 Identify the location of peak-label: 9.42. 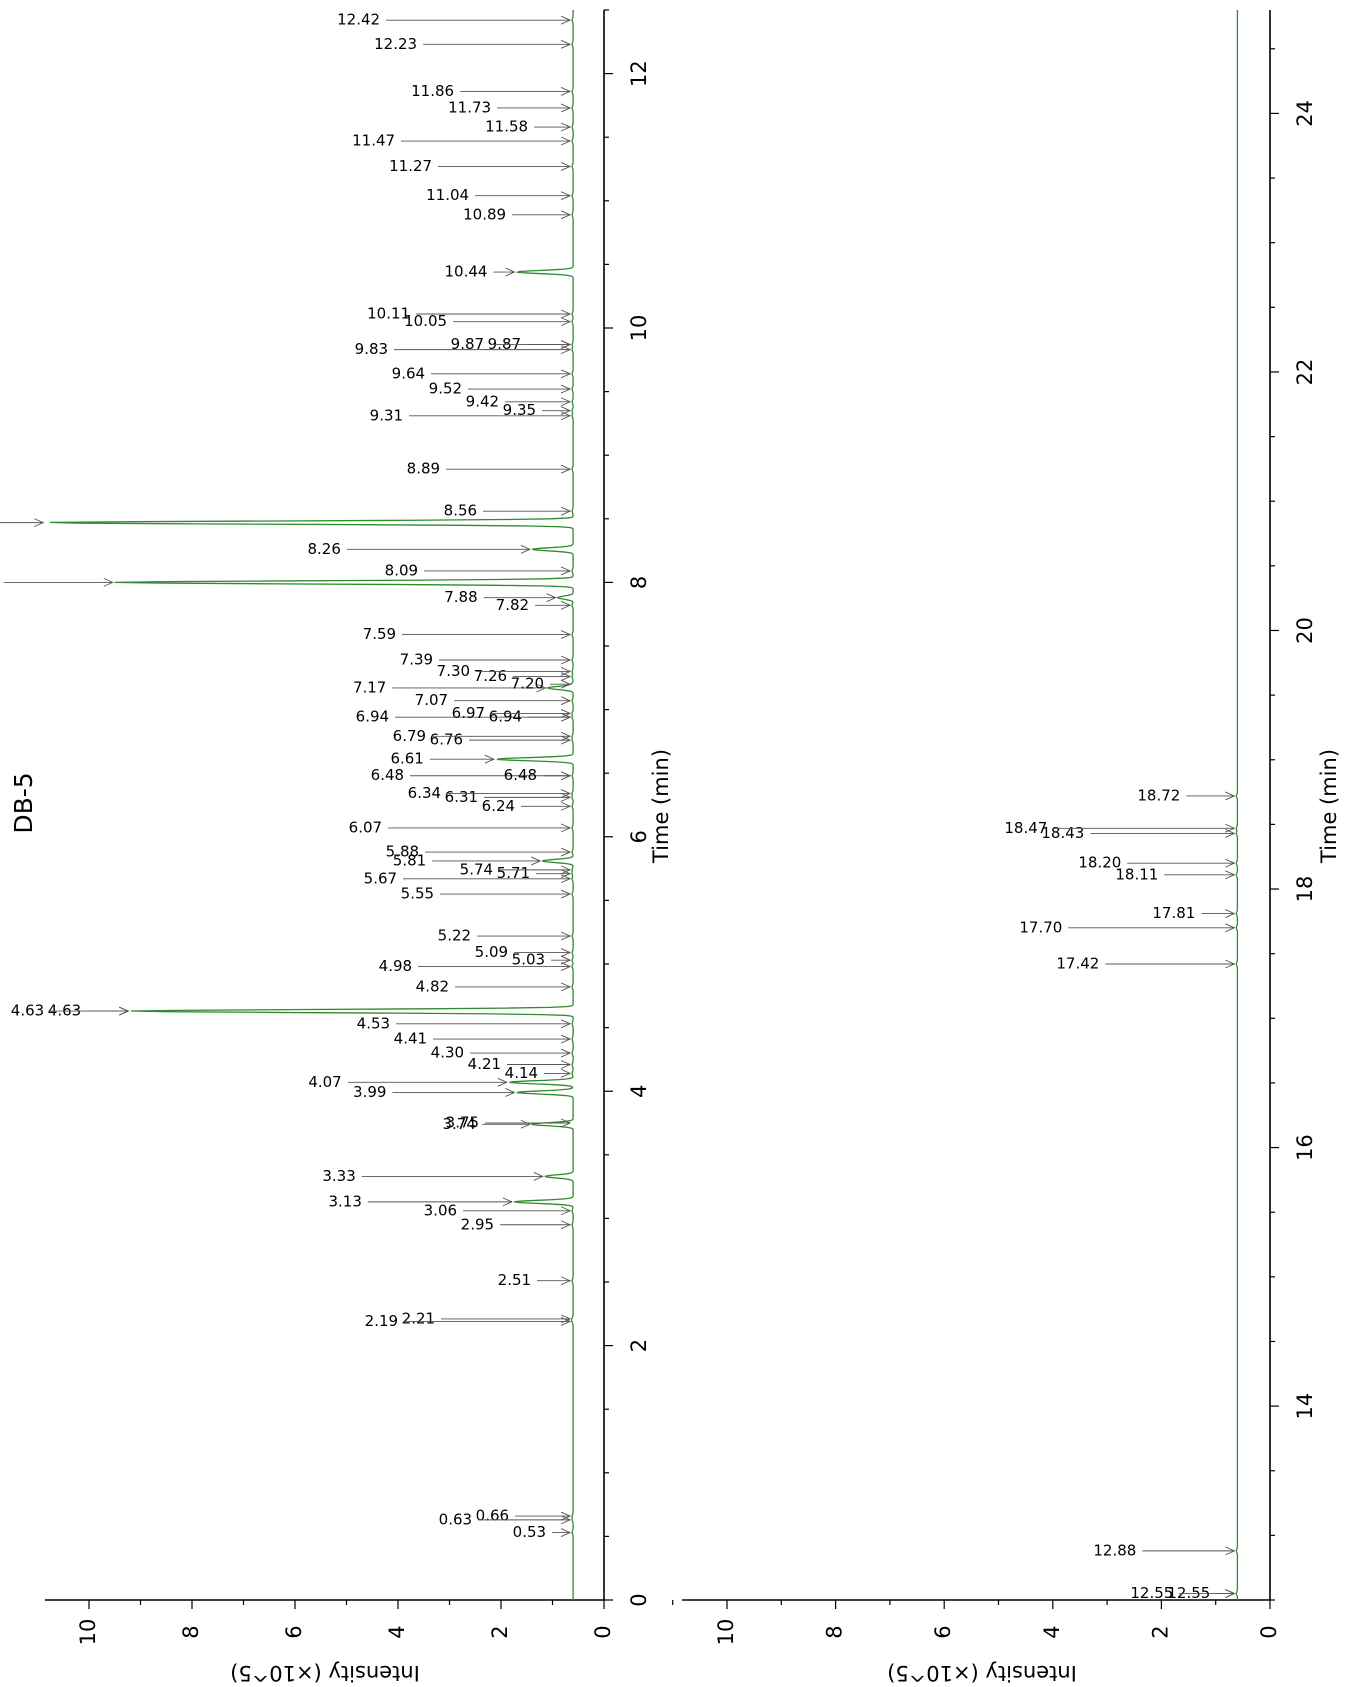
(482, 401).